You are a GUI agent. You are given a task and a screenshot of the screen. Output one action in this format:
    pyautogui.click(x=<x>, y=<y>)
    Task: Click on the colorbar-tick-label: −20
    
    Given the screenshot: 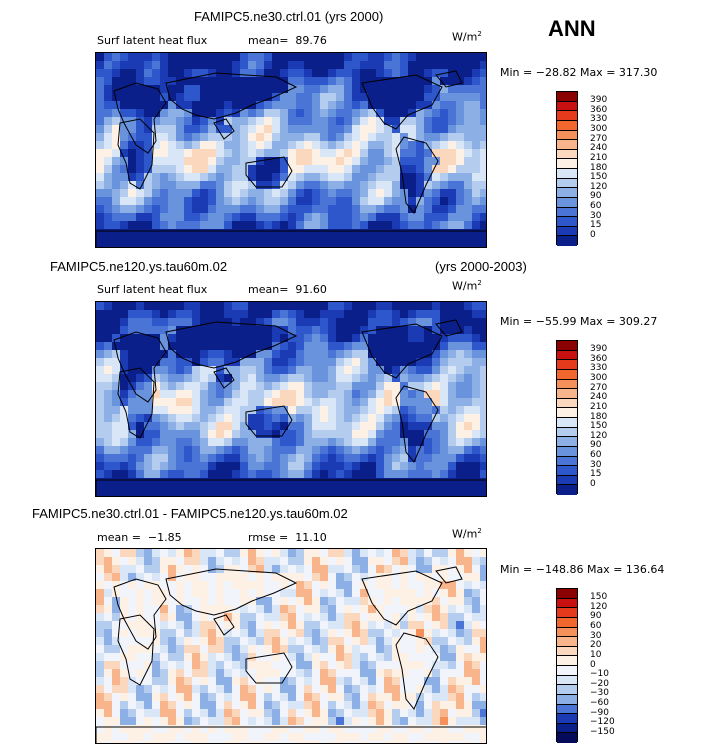 What is the action you would take?
    pyautogui.click(x=599, y=683)
    